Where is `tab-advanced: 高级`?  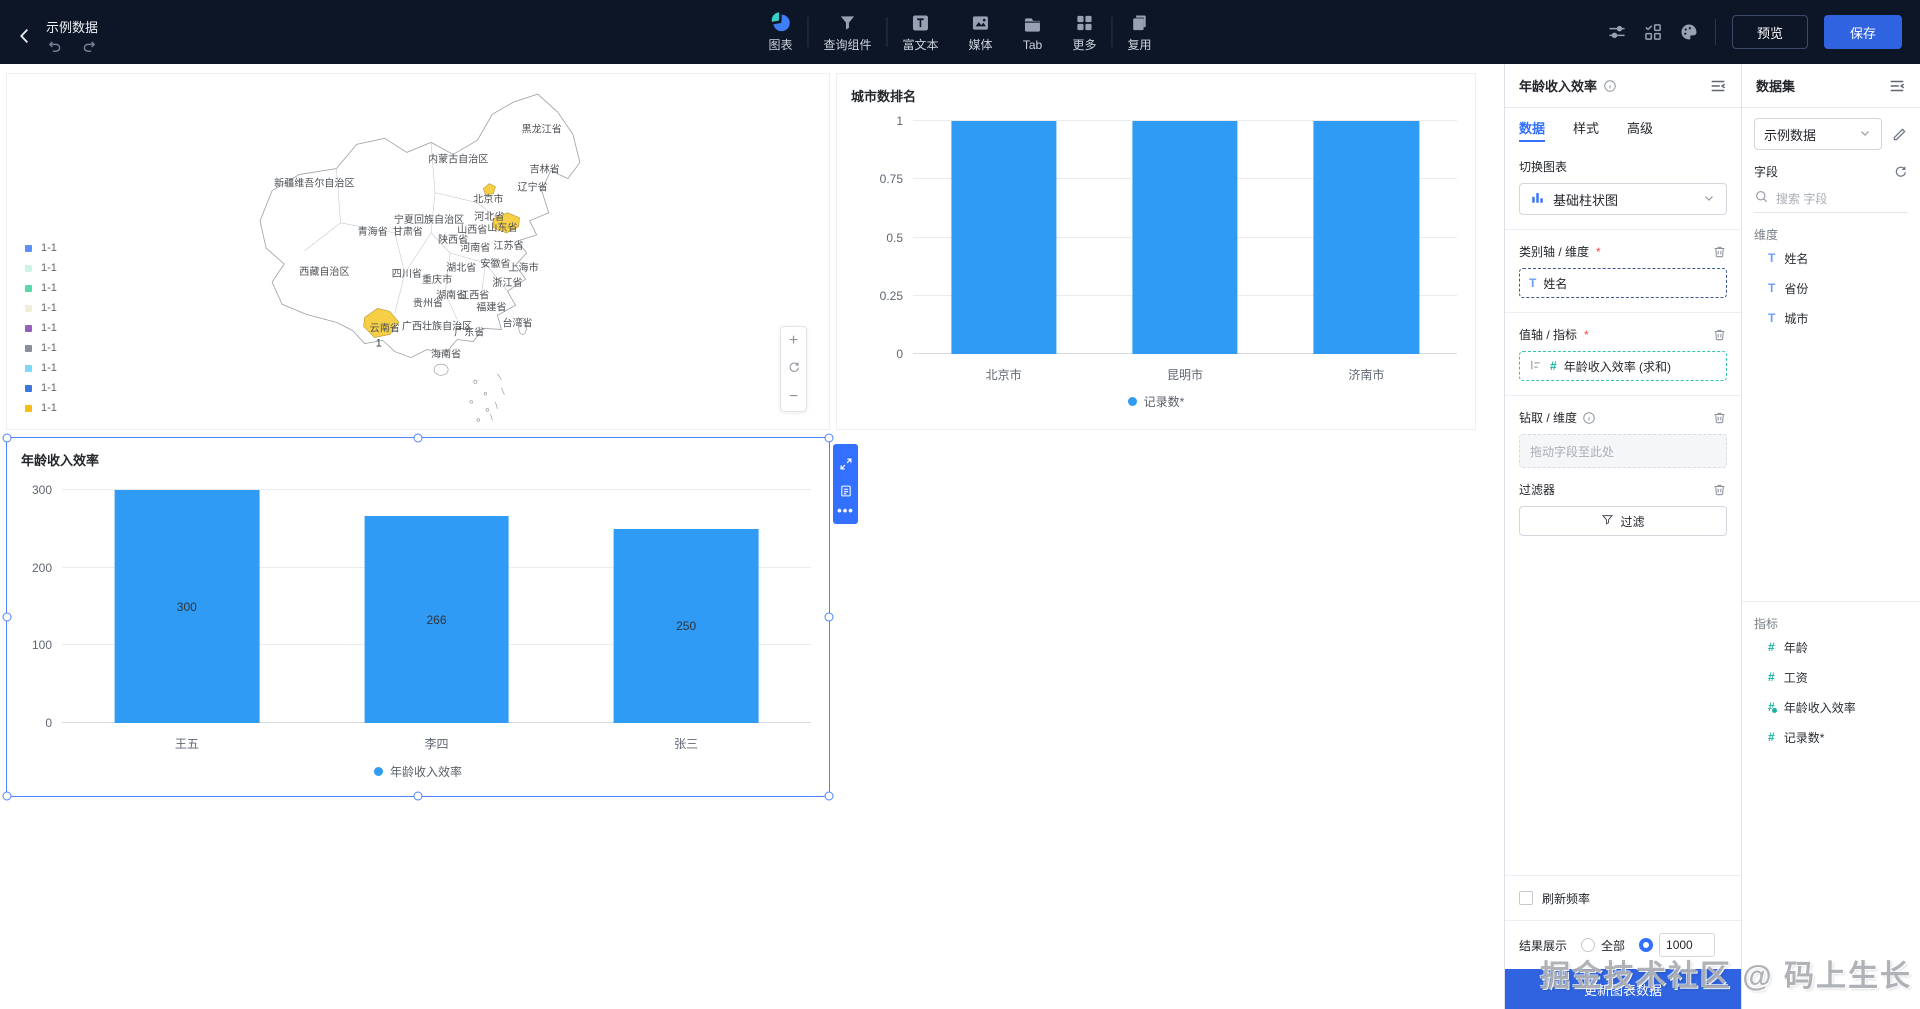
tab-advanced: 高级 is located at coordinates (1640, 128).